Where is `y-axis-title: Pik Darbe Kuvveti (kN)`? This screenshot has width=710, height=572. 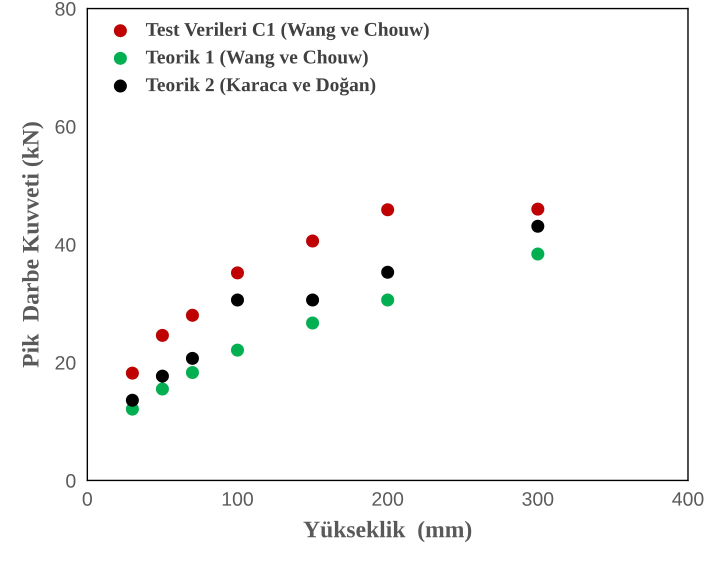
y-axis-title: Pik Darbe Kuvveti (kN) is located at coordinates (33, 245).